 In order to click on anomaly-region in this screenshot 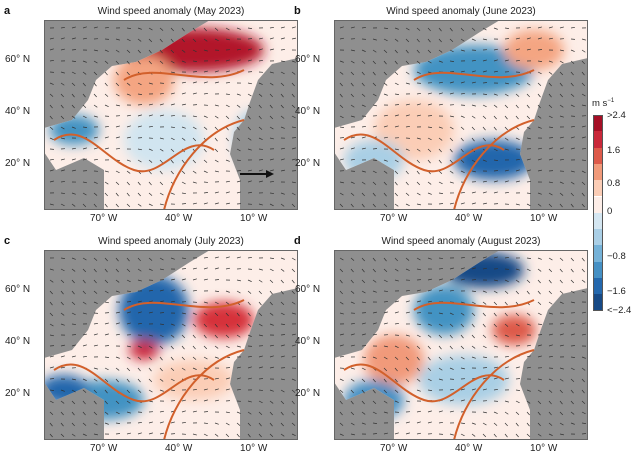, I will do `click(394, 360)`.